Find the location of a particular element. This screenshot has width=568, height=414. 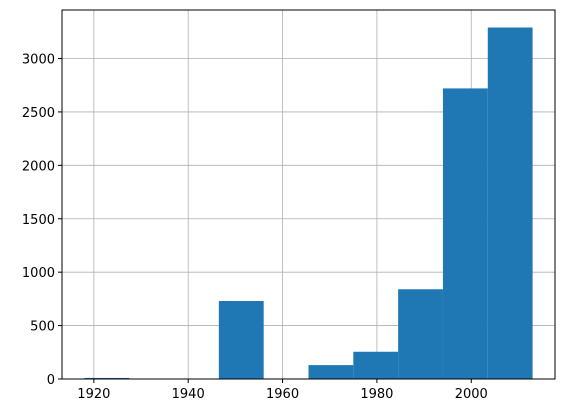

x-tick-label: 1960 is located at coordinates (282, 394).